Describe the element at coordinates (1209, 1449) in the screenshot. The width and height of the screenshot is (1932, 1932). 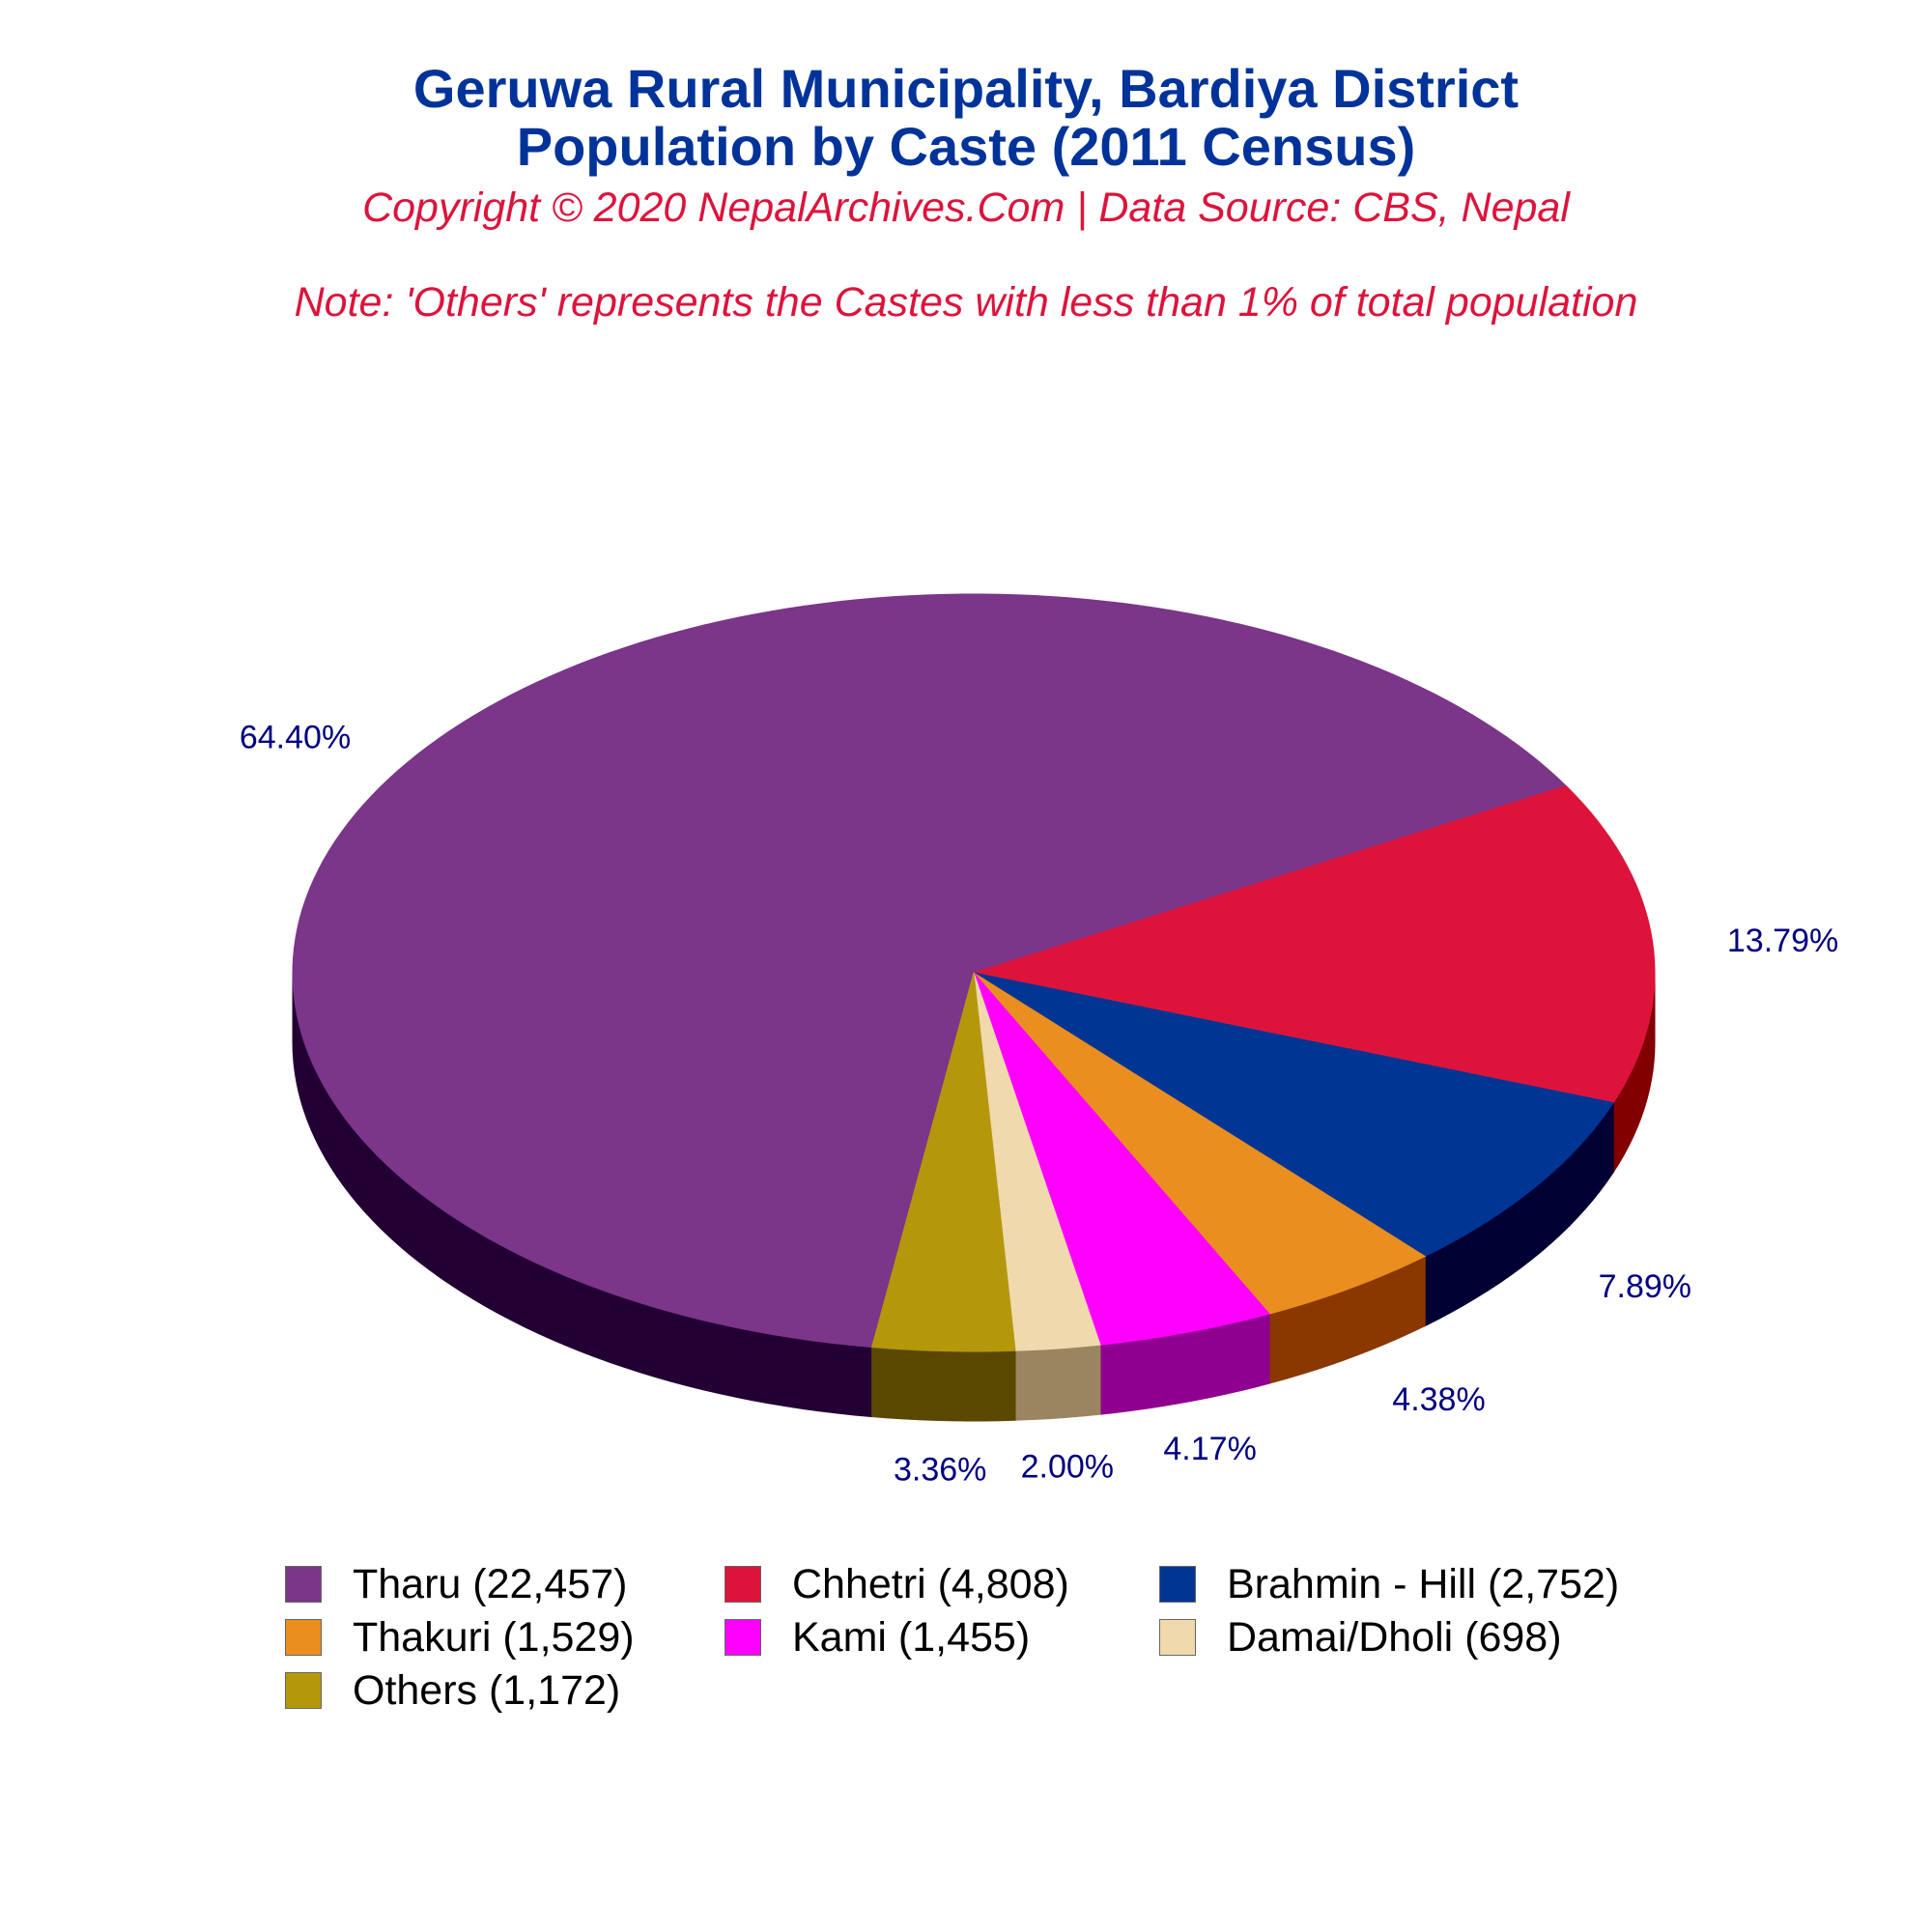
I see `pie-label-5: 4.17%` at that location.